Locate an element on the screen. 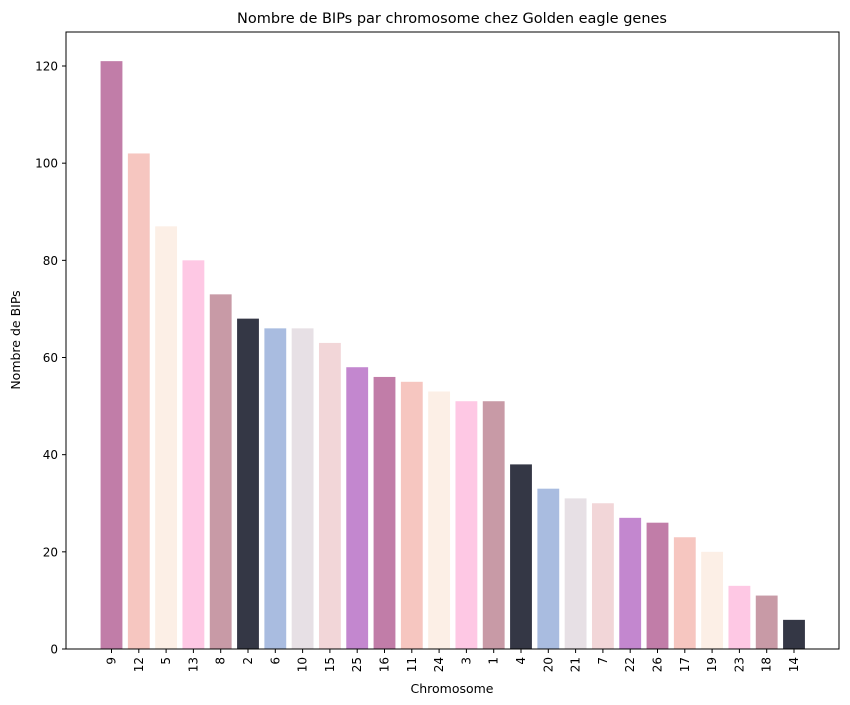 This screenshot has height=705, width=850. x-tick-label: 5 is located at coordinates (166, 661).